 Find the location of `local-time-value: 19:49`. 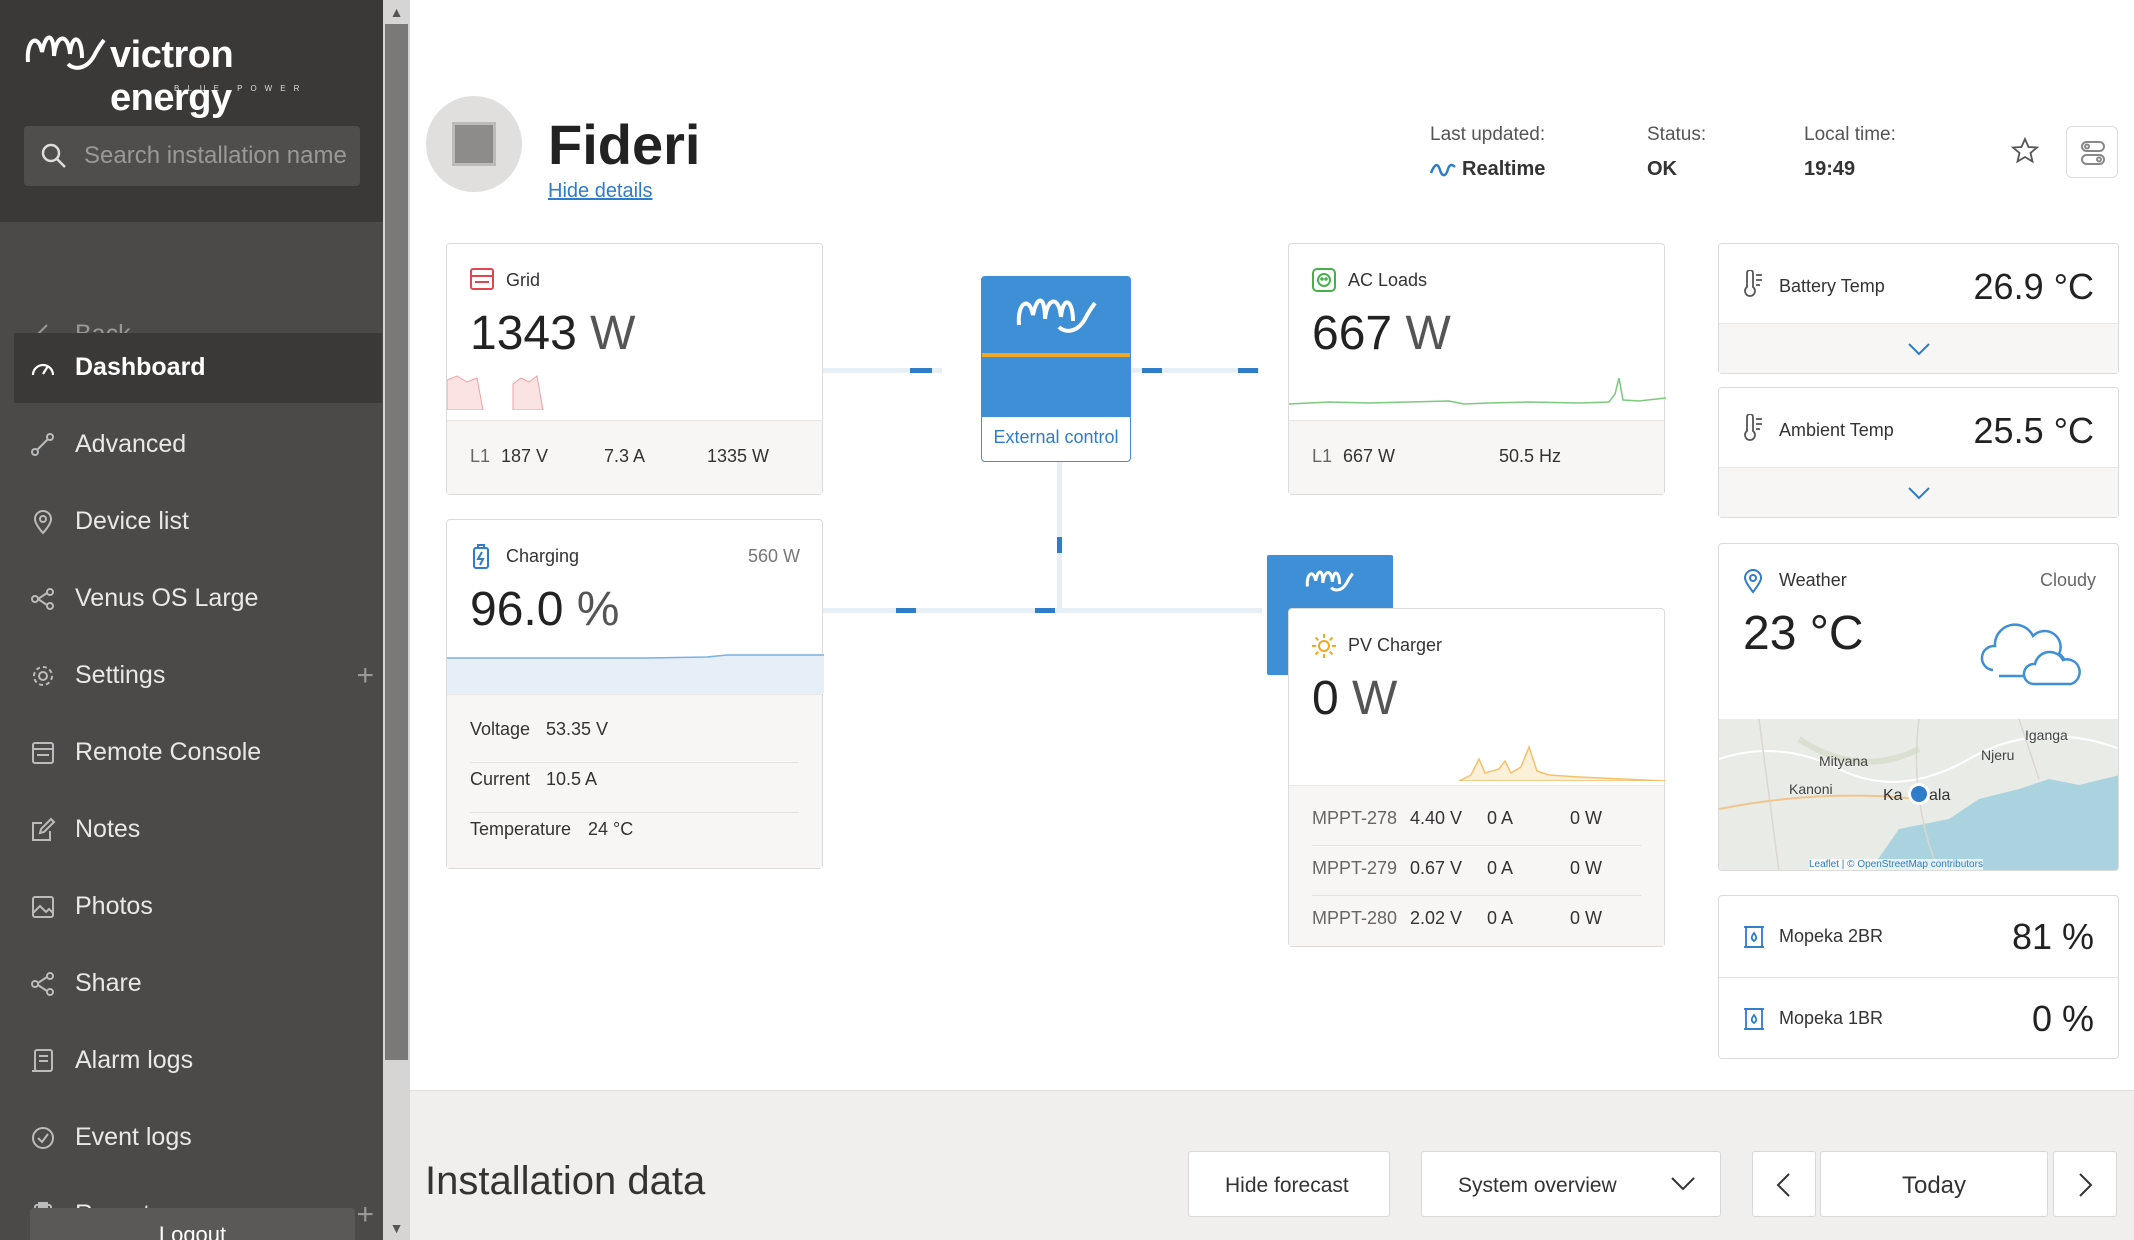

local-time-value: 19:49 is located at coordinates (1830, 169).